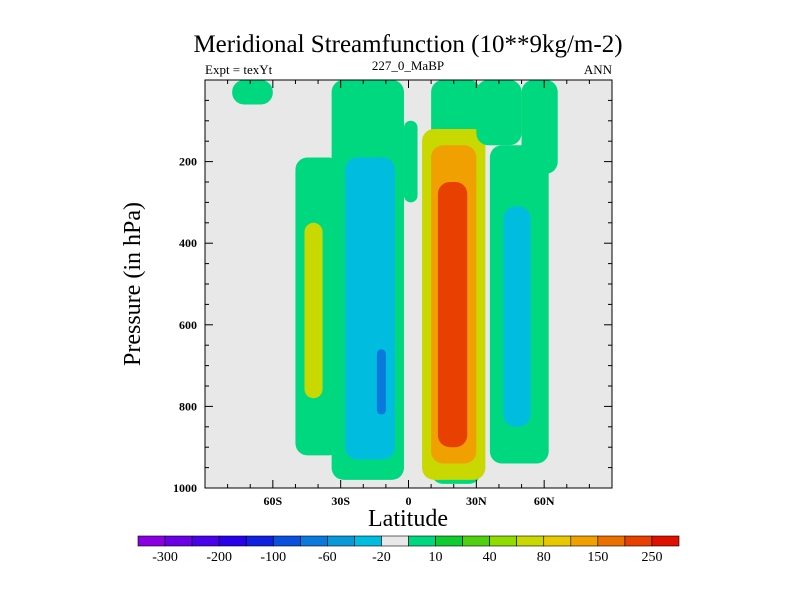 The image size is (800, 600). I want to click on colorbar-label: 150, so click(597, 557).